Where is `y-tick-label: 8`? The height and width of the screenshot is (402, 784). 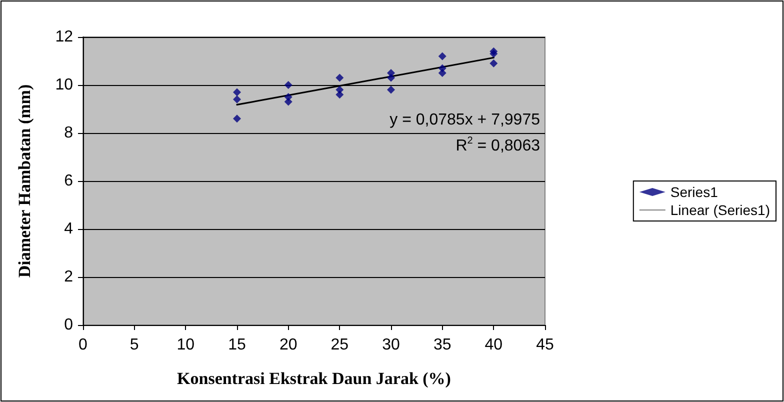 y-tick-label: 8 is located at coordinates (69, 133).